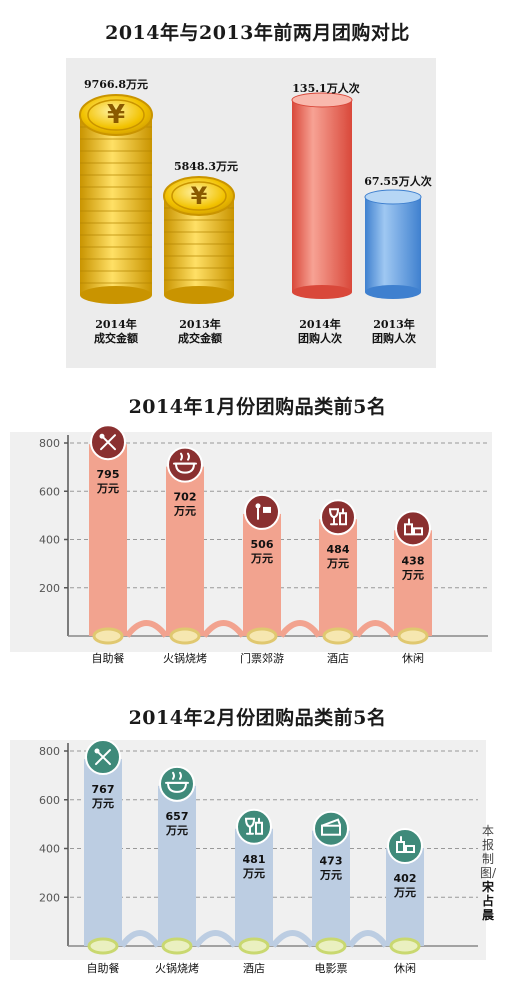 This screenshot has width=515, height=1000. Describe the element at coordinates (116, 84) in the screenshot. I see `coin-value-2014: 9766.8万元` at that location.